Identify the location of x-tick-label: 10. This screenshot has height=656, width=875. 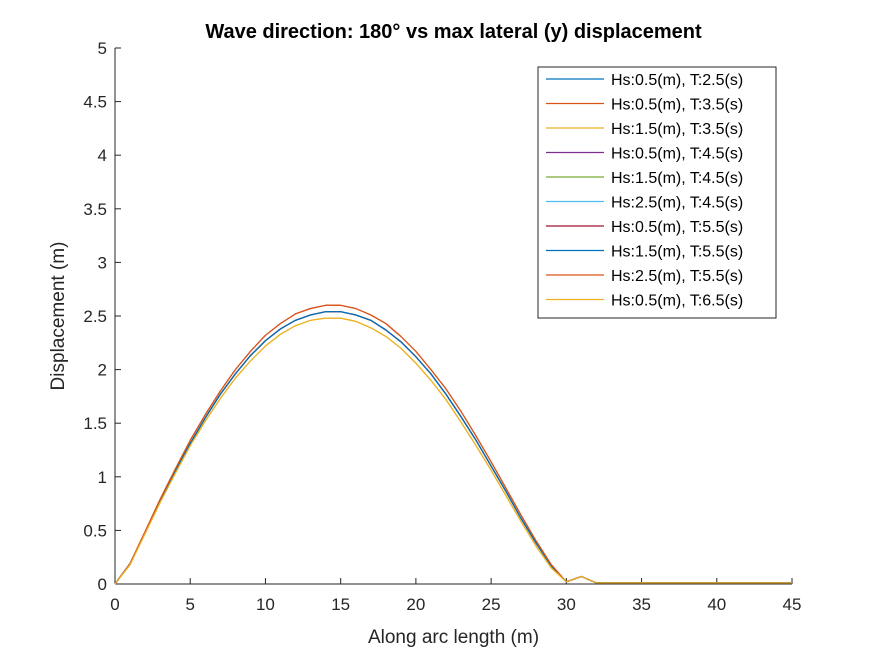
(265, 604).